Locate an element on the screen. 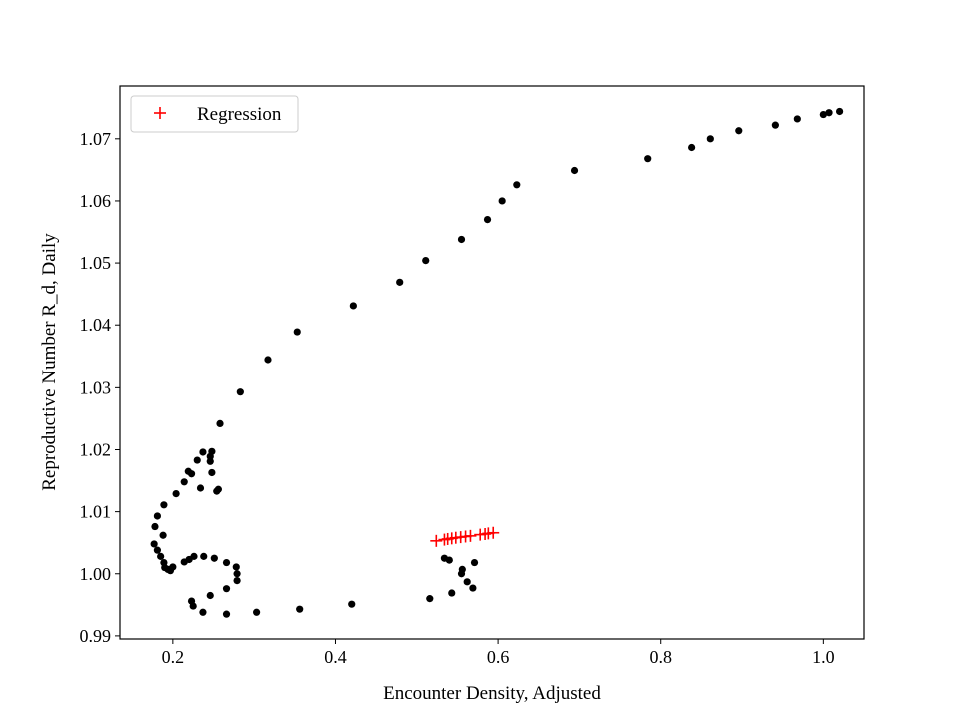 This screenshot has height=725, width=960. y-tick-label: 1.02 is located at coordinates (96, 449).